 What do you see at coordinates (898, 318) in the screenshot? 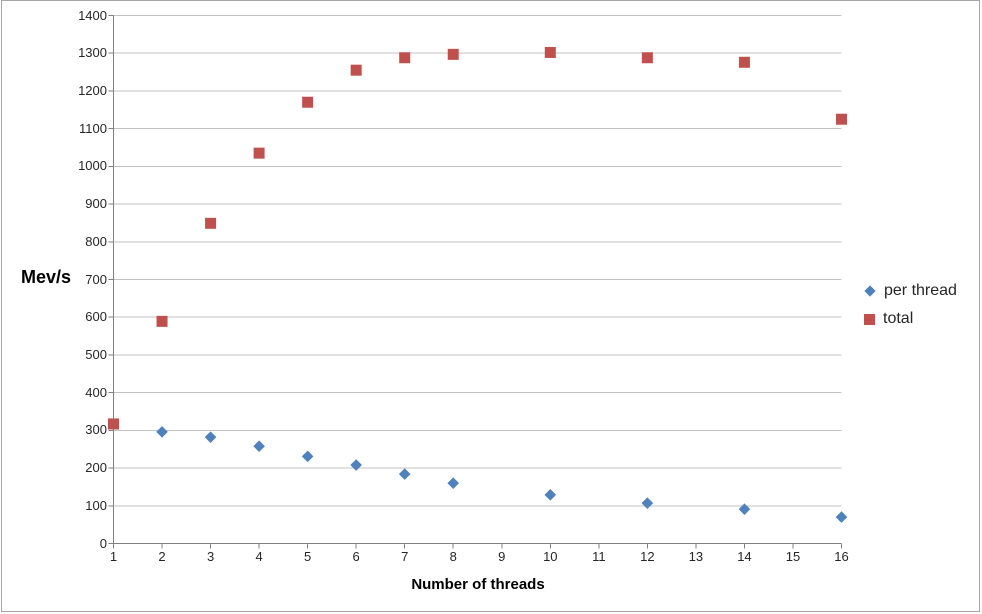
I see `legend-label-total: total` at bounding box center [898, 318].